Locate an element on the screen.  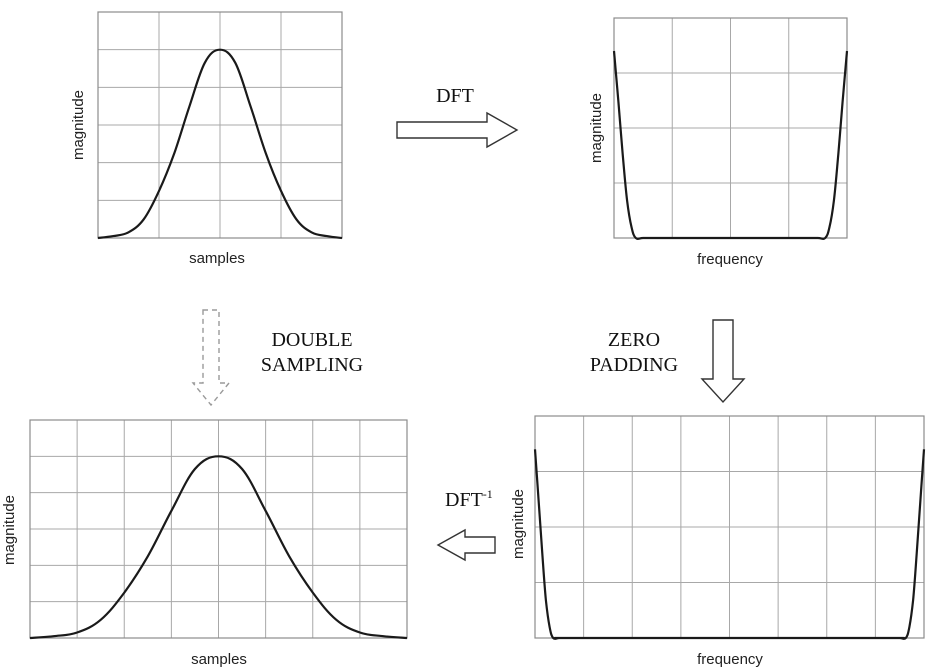
dft-inverse-caption-sup: -1 is located at coordinates (488, 494).